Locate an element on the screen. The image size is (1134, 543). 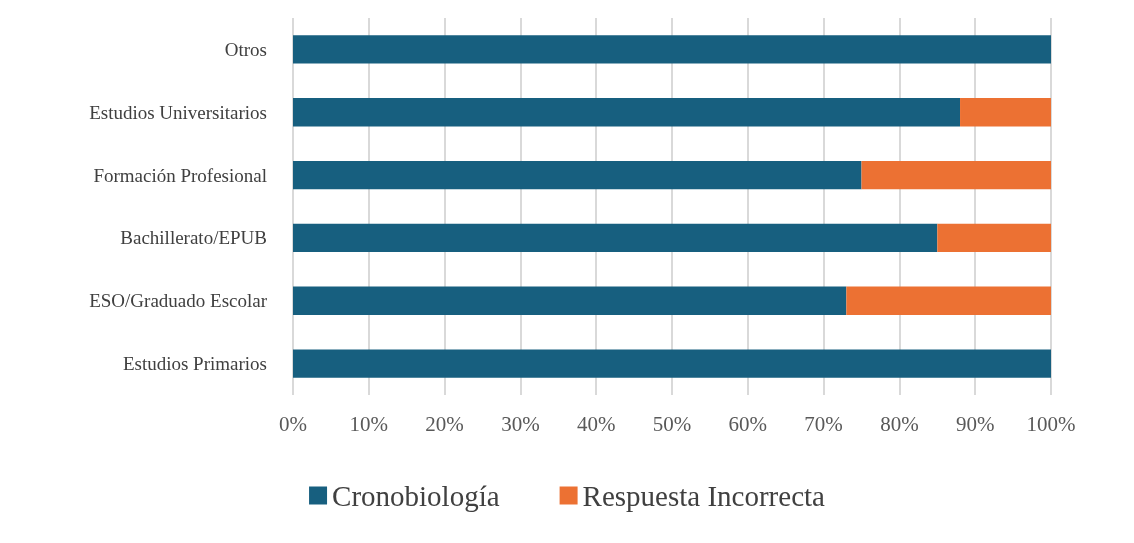
x-tick-label: 80% is located at coordinates (899, 423).